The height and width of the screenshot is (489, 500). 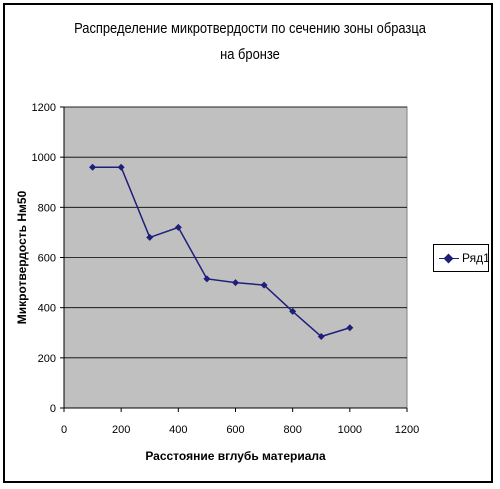 What do you see at coordinates (53, 409) in the screenshot?
I see `y-tick-label: 0` at bounding box center [53, 409].